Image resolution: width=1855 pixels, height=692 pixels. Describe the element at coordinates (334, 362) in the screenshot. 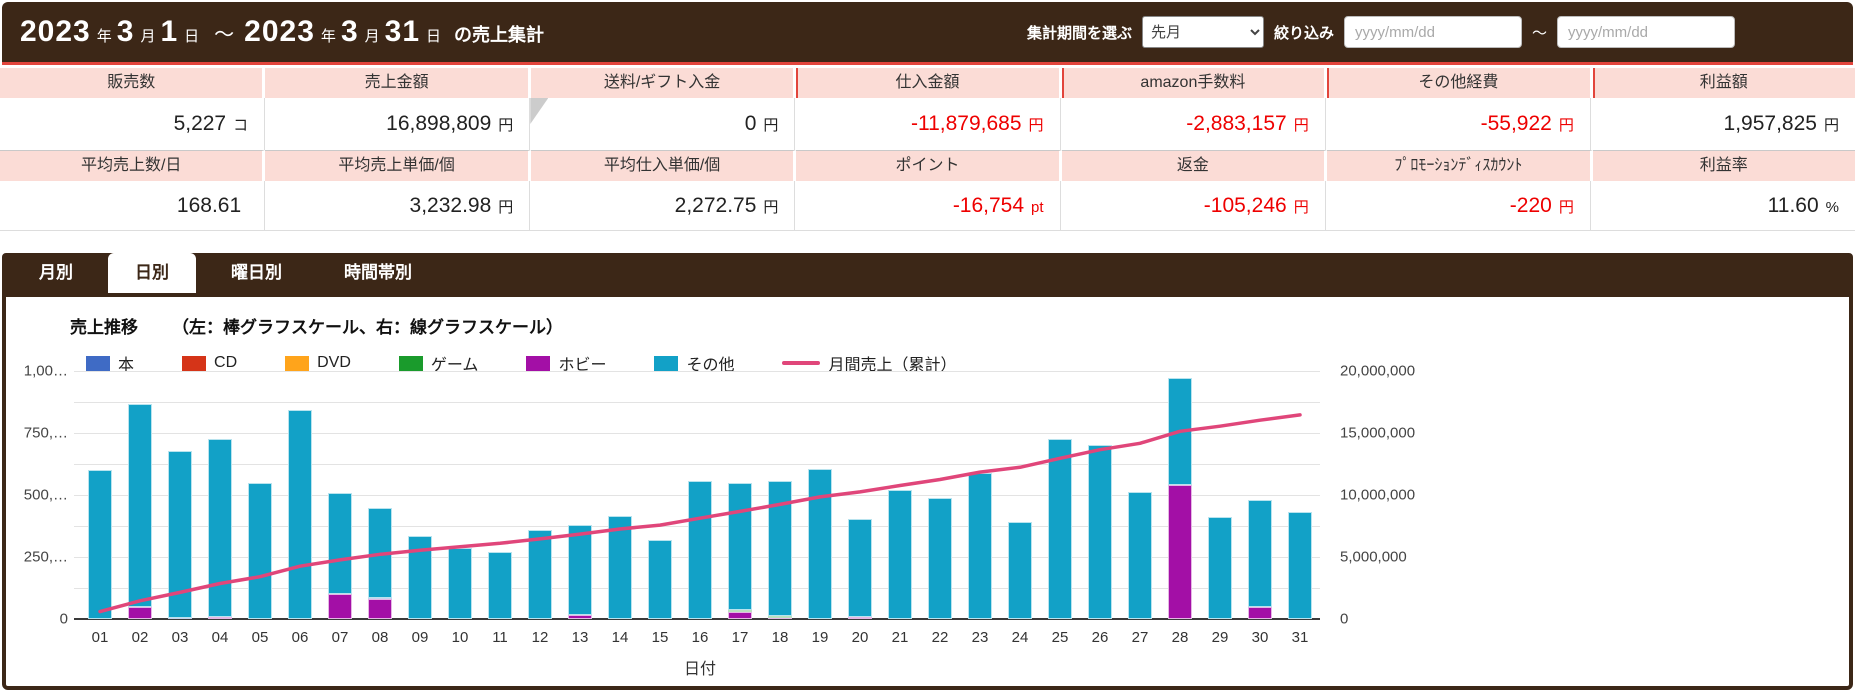

I see `legend-label: DVD` at that location.